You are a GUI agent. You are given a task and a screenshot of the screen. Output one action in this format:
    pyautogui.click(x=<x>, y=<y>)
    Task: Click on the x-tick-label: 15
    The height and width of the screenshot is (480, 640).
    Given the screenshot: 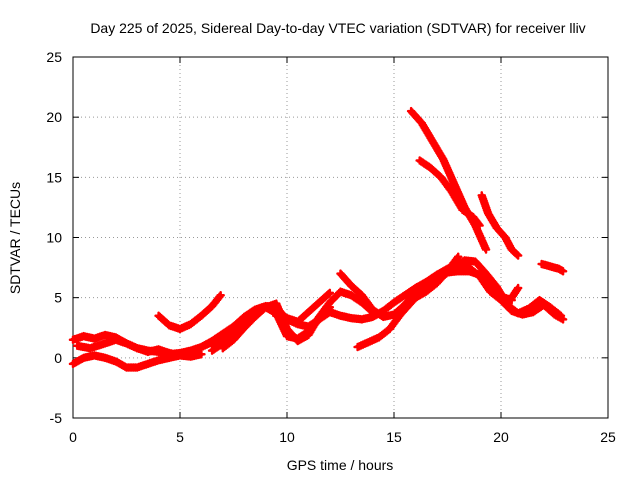 What is the action you would take?
    pyautogui.click(x=394, y=437)
    